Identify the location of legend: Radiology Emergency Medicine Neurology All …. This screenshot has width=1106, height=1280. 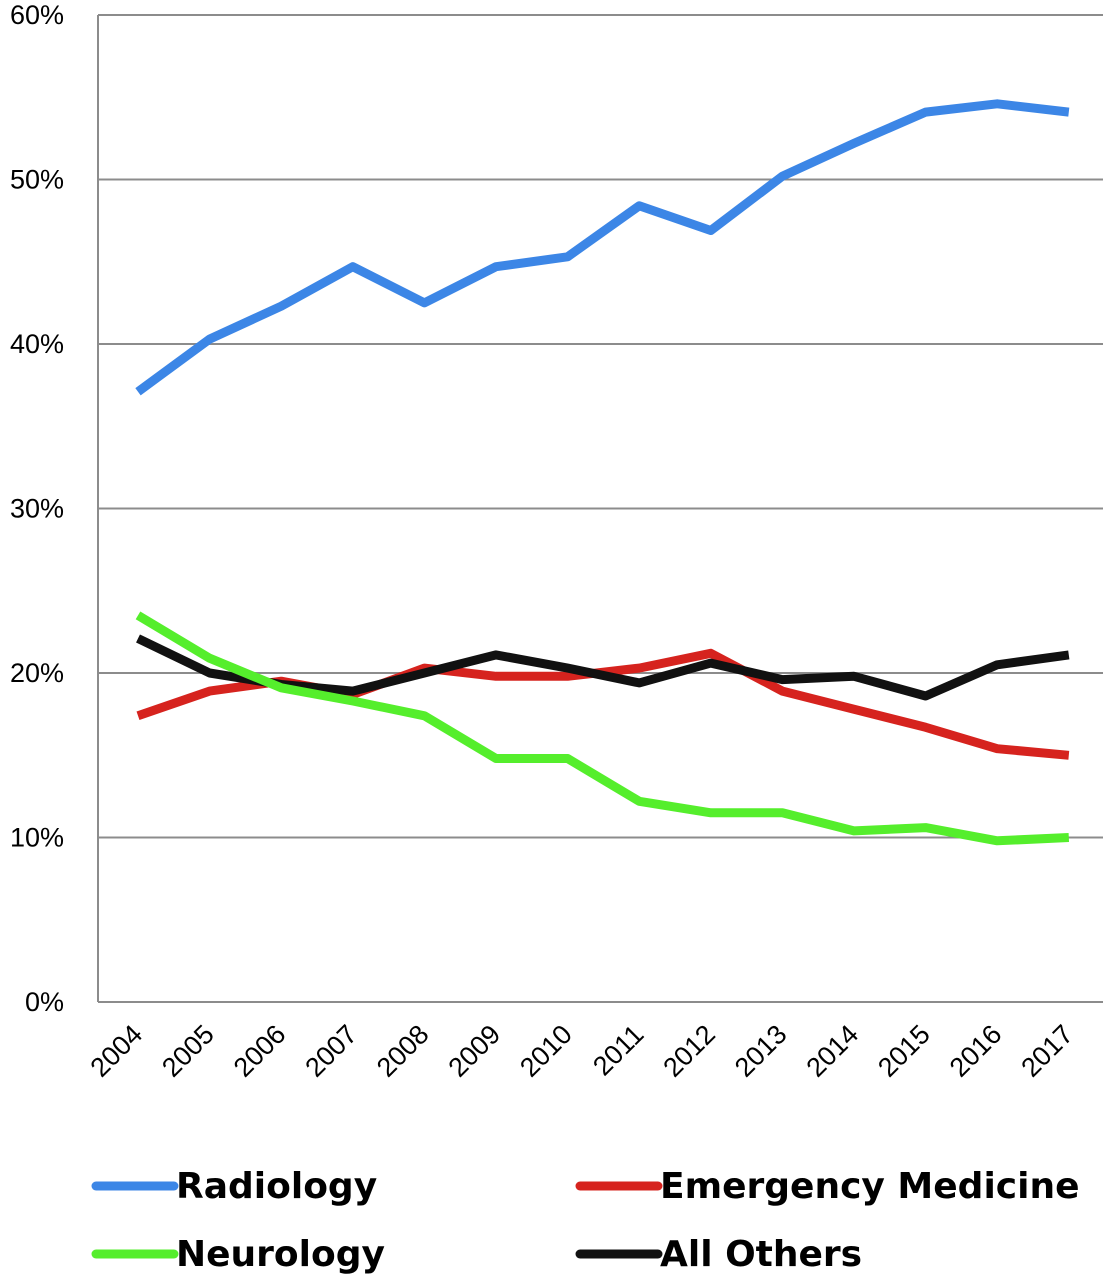
(585, 1220).